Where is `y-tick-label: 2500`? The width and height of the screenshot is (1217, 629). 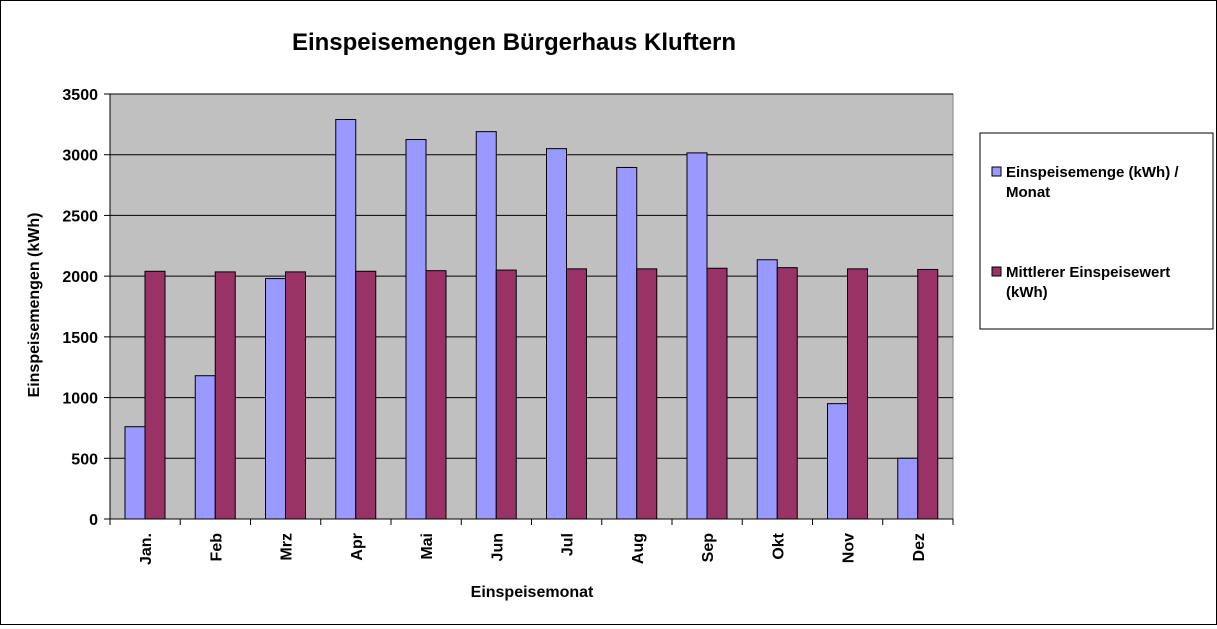 y-tick-label: 2500 is located at coordinates (80, 216).